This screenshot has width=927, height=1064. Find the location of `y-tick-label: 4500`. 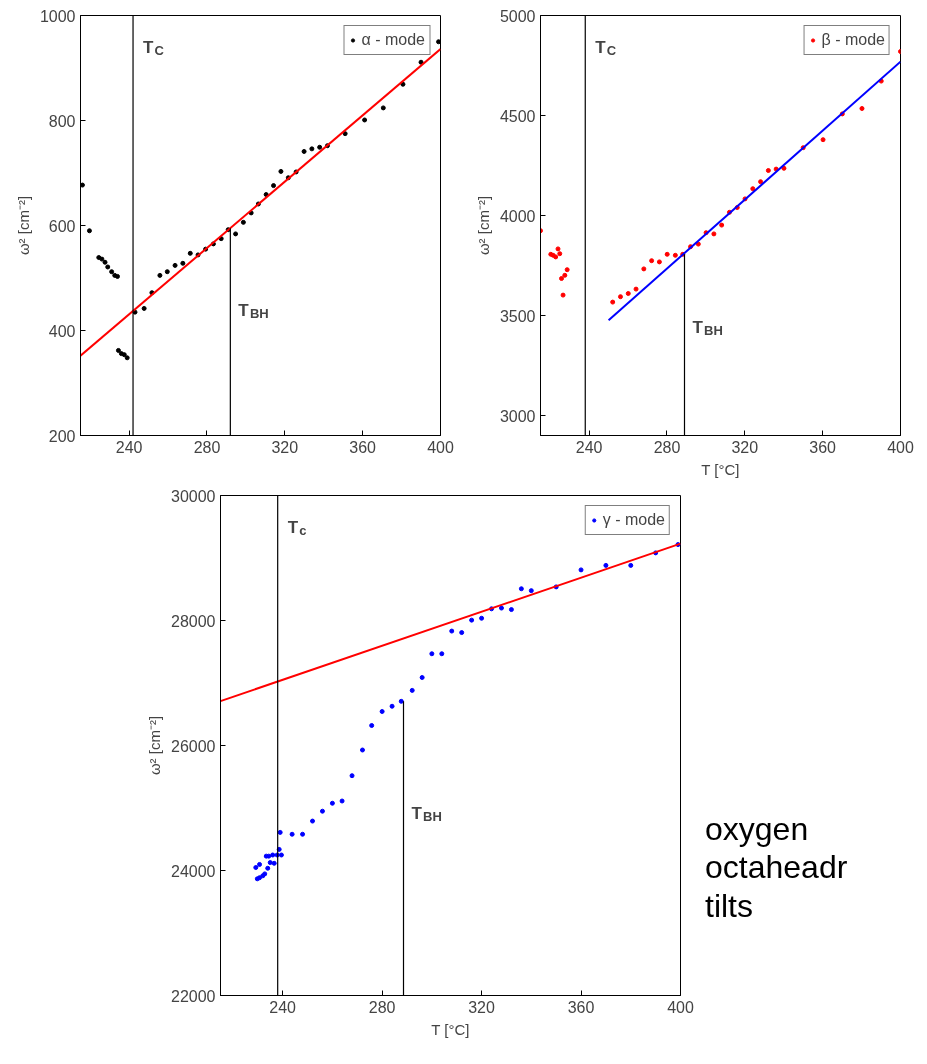

y-tick-label: 4500 is located at coordinates (517, 116).